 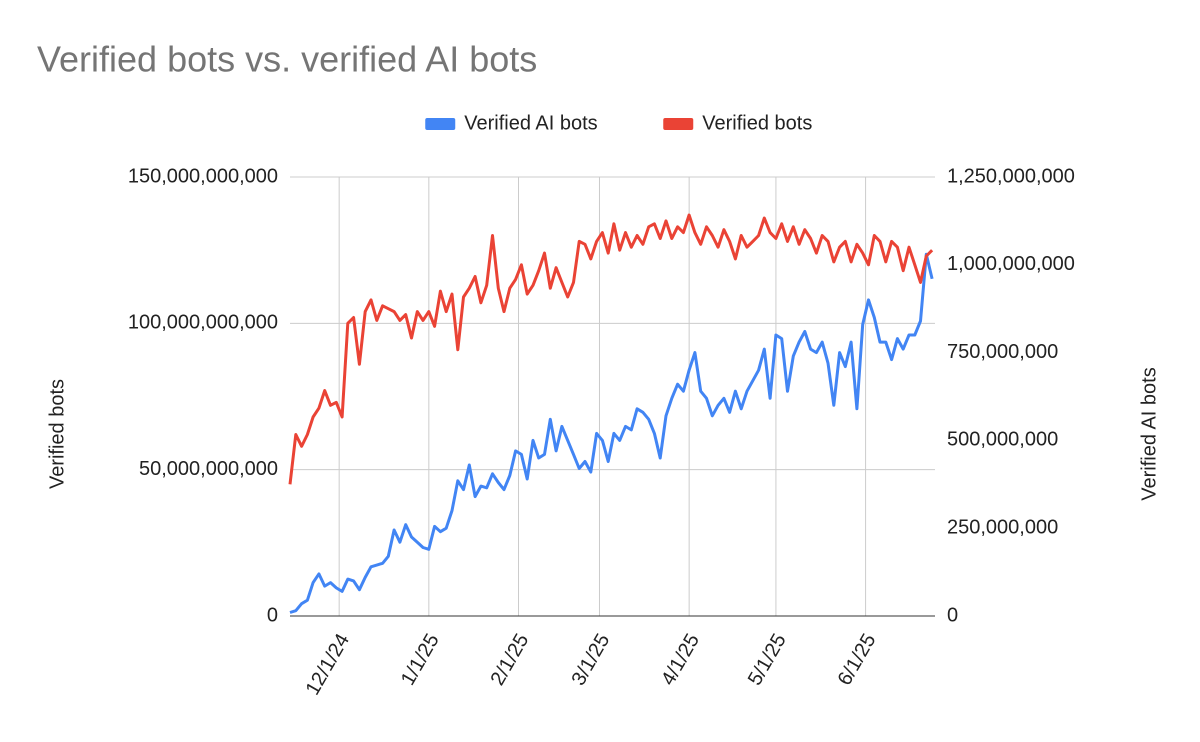 I want to click on y-tick-label: 50,000,000,000, so click(x=208, y=469).